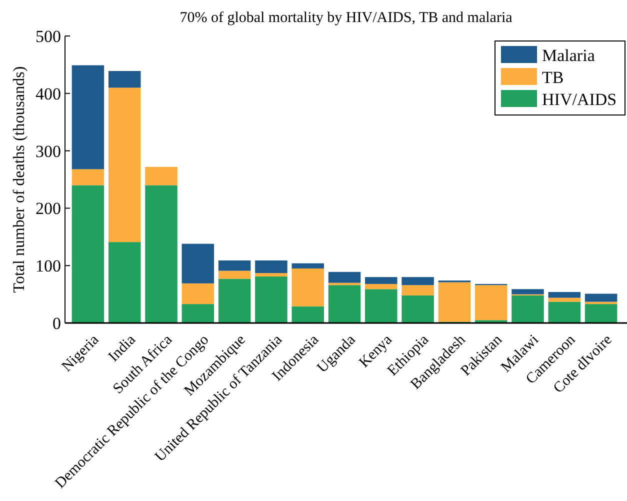 The width and height of the screenshot is (627, 501). What do you see at coordinates (56, 323) in the screenshot?
I see `y-tick-label: 0` at bounding box center [56, 323].